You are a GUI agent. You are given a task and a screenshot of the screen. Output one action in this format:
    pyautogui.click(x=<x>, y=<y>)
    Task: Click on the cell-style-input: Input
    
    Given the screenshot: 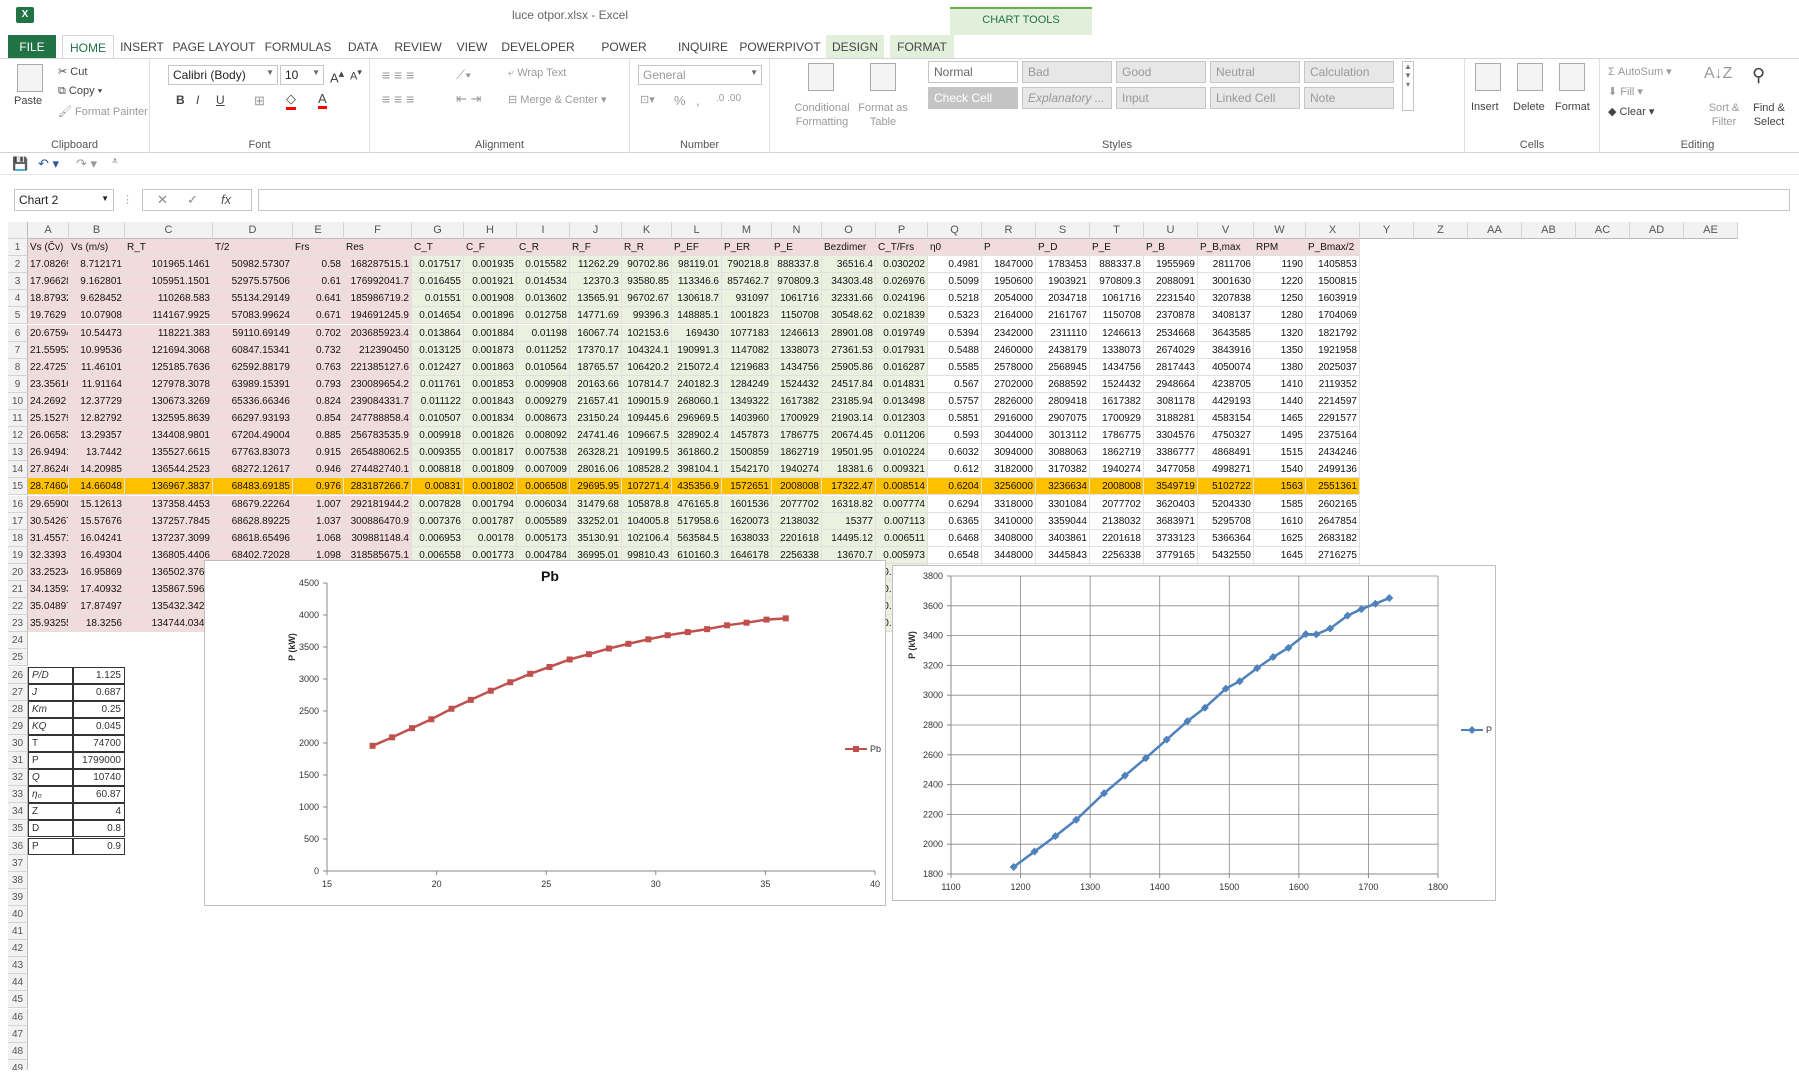 What is the action you would take?
    pyautogui.click(x=1161, y=98)
    